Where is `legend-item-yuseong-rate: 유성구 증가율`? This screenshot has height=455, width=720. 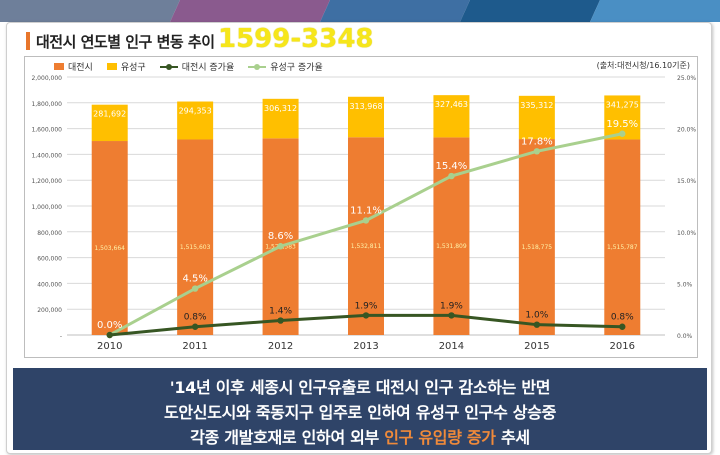
legend-item-yuseong-rate: 유성구 증가율 is located at coordinates (285, 66).